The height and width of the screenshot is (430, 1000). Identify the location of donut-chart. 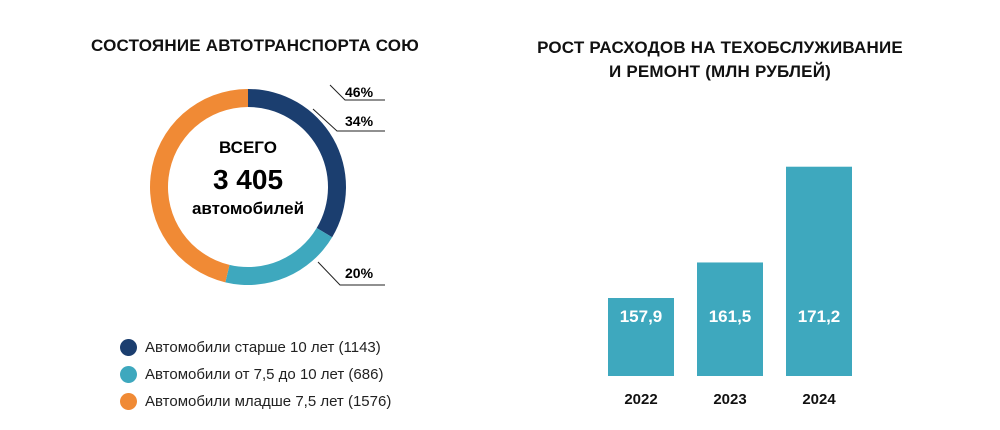
(248, 187).